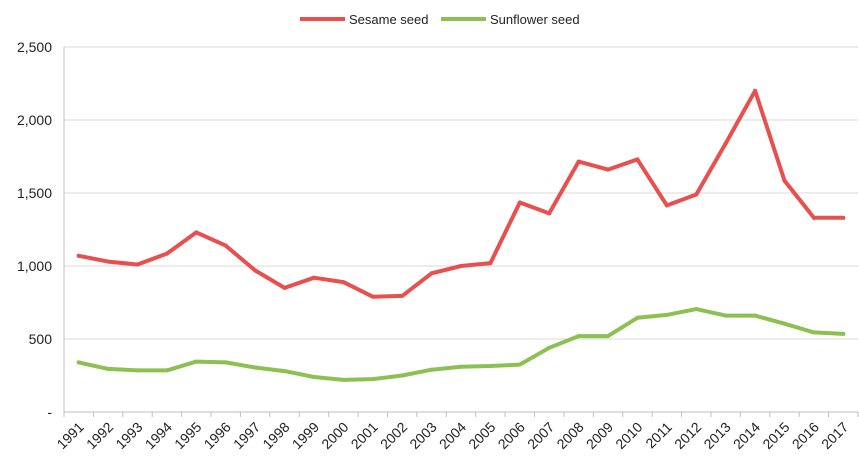 Image resolution: width=859 pixels, height=457 pixels. I want to click on y-tick-label: 2,000, so click(34, 120).